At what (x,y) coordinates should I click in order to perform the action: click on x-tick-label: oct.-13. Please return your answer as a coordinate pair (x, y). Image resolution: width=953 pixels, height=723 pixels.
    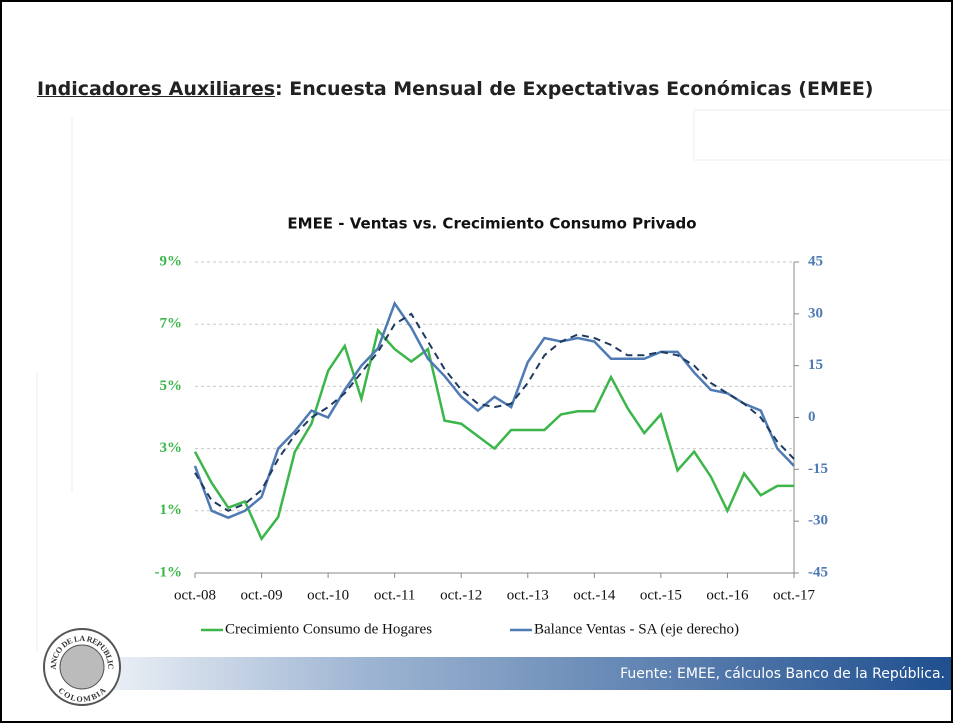
    Looking at the image, I should click on (528, 595).